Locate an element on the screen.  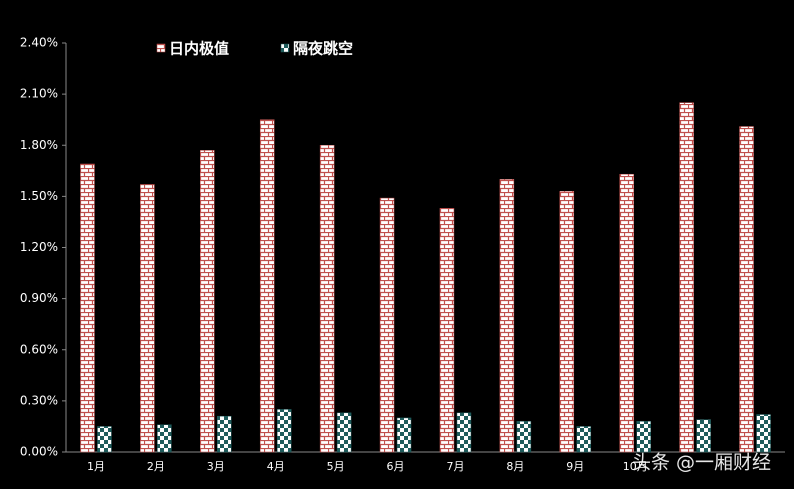
x-tick-label: 3月 is located at coordinates (216, 466).